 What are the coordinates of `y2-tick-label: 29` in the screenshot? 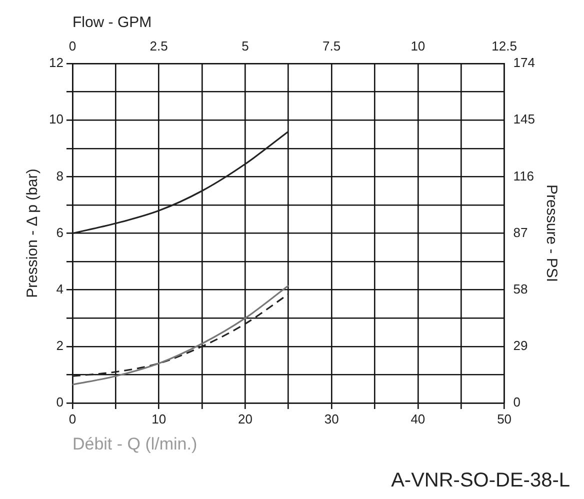 It's located at (520, 346).